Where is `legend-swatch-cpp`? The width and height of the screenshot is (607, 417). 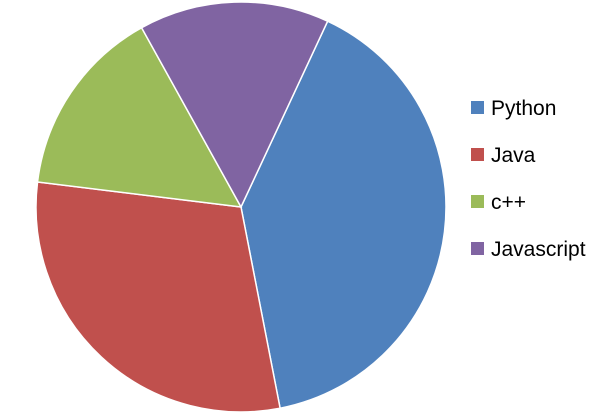
legend-swatch-cpp is located at coordinates (477, 201).